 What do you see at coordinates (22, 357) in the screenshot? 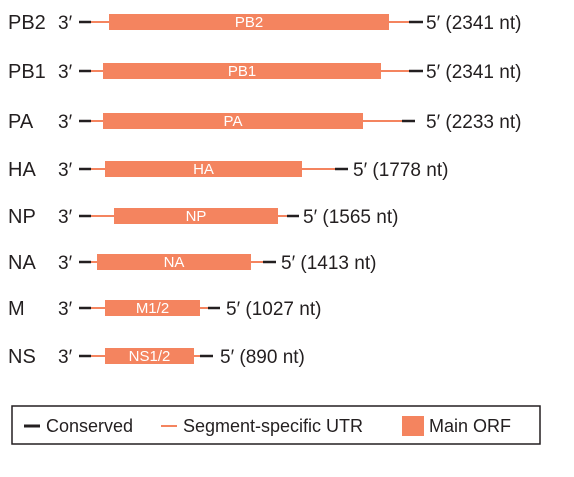
I see `segment-name: NS` at bounding box center [22, 357].